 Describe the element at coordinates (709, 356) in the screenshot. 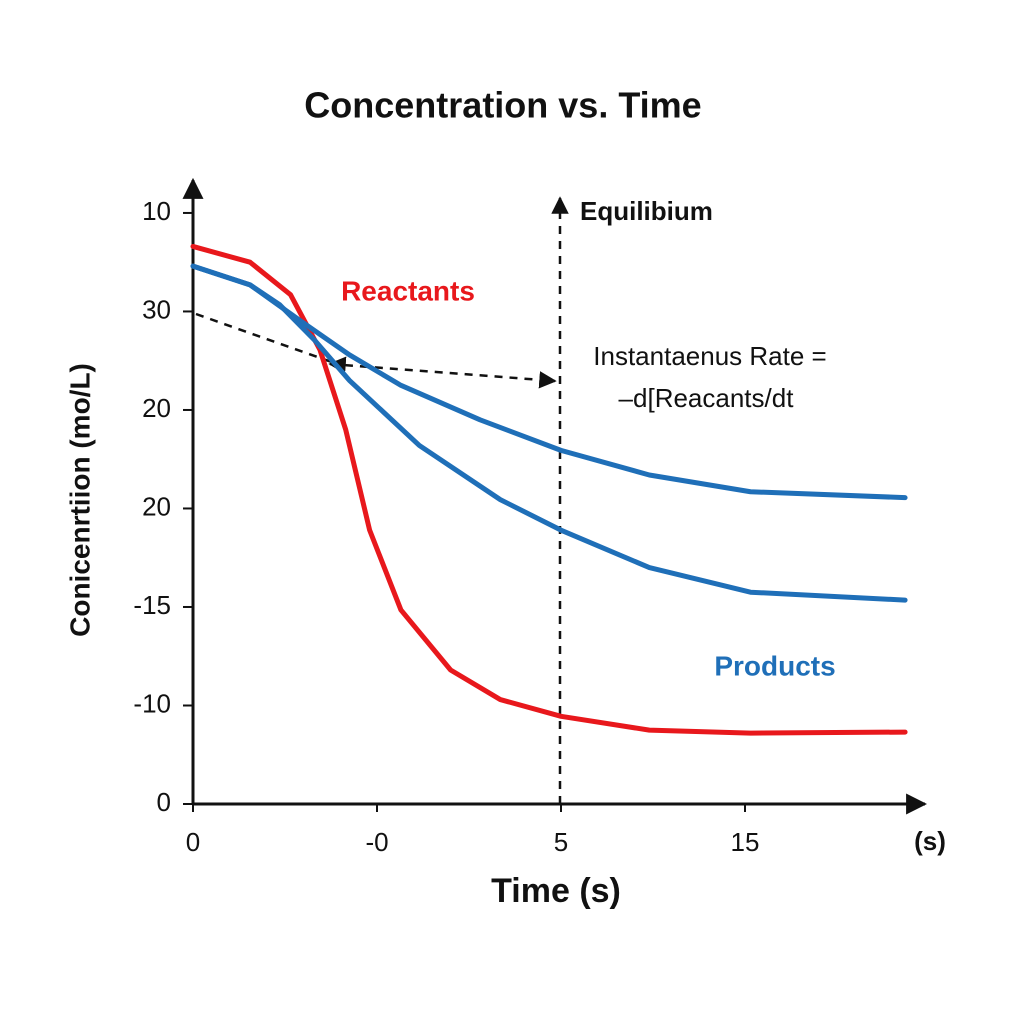

I see `rate-label: Instantaenus Rate =` at that location.